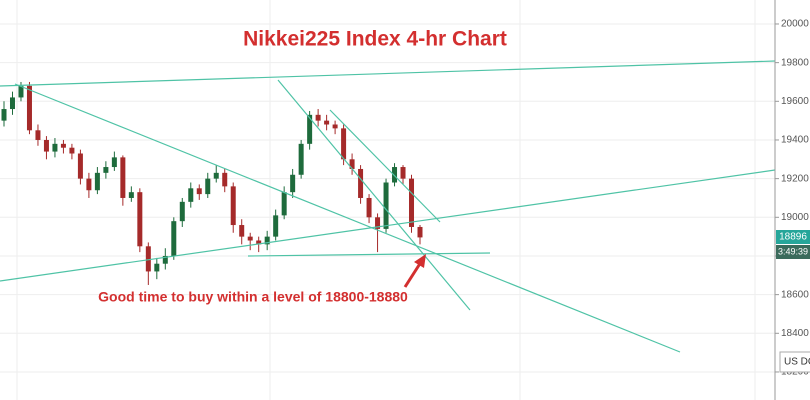 This screenshot has height=400, width=810. What do you see at coordinates (795, 24) in the screenshot?
I see `y-tick-label: 20000` at bounding box center [795, 24].